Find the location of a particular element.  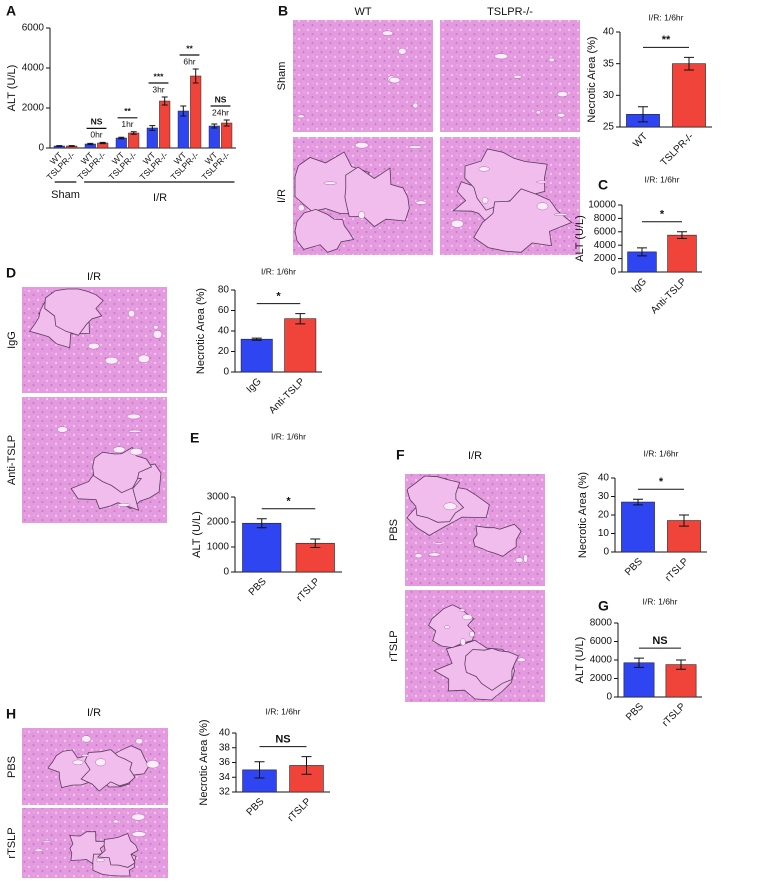

y-tick-label: 35 is located at coordinates (609, 63).